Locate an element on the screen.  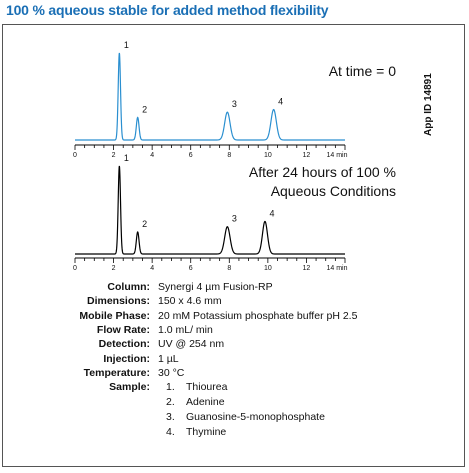
sample-list-item: 3. Guanosine-5-monophosphate is located at coordinates (245, 417).